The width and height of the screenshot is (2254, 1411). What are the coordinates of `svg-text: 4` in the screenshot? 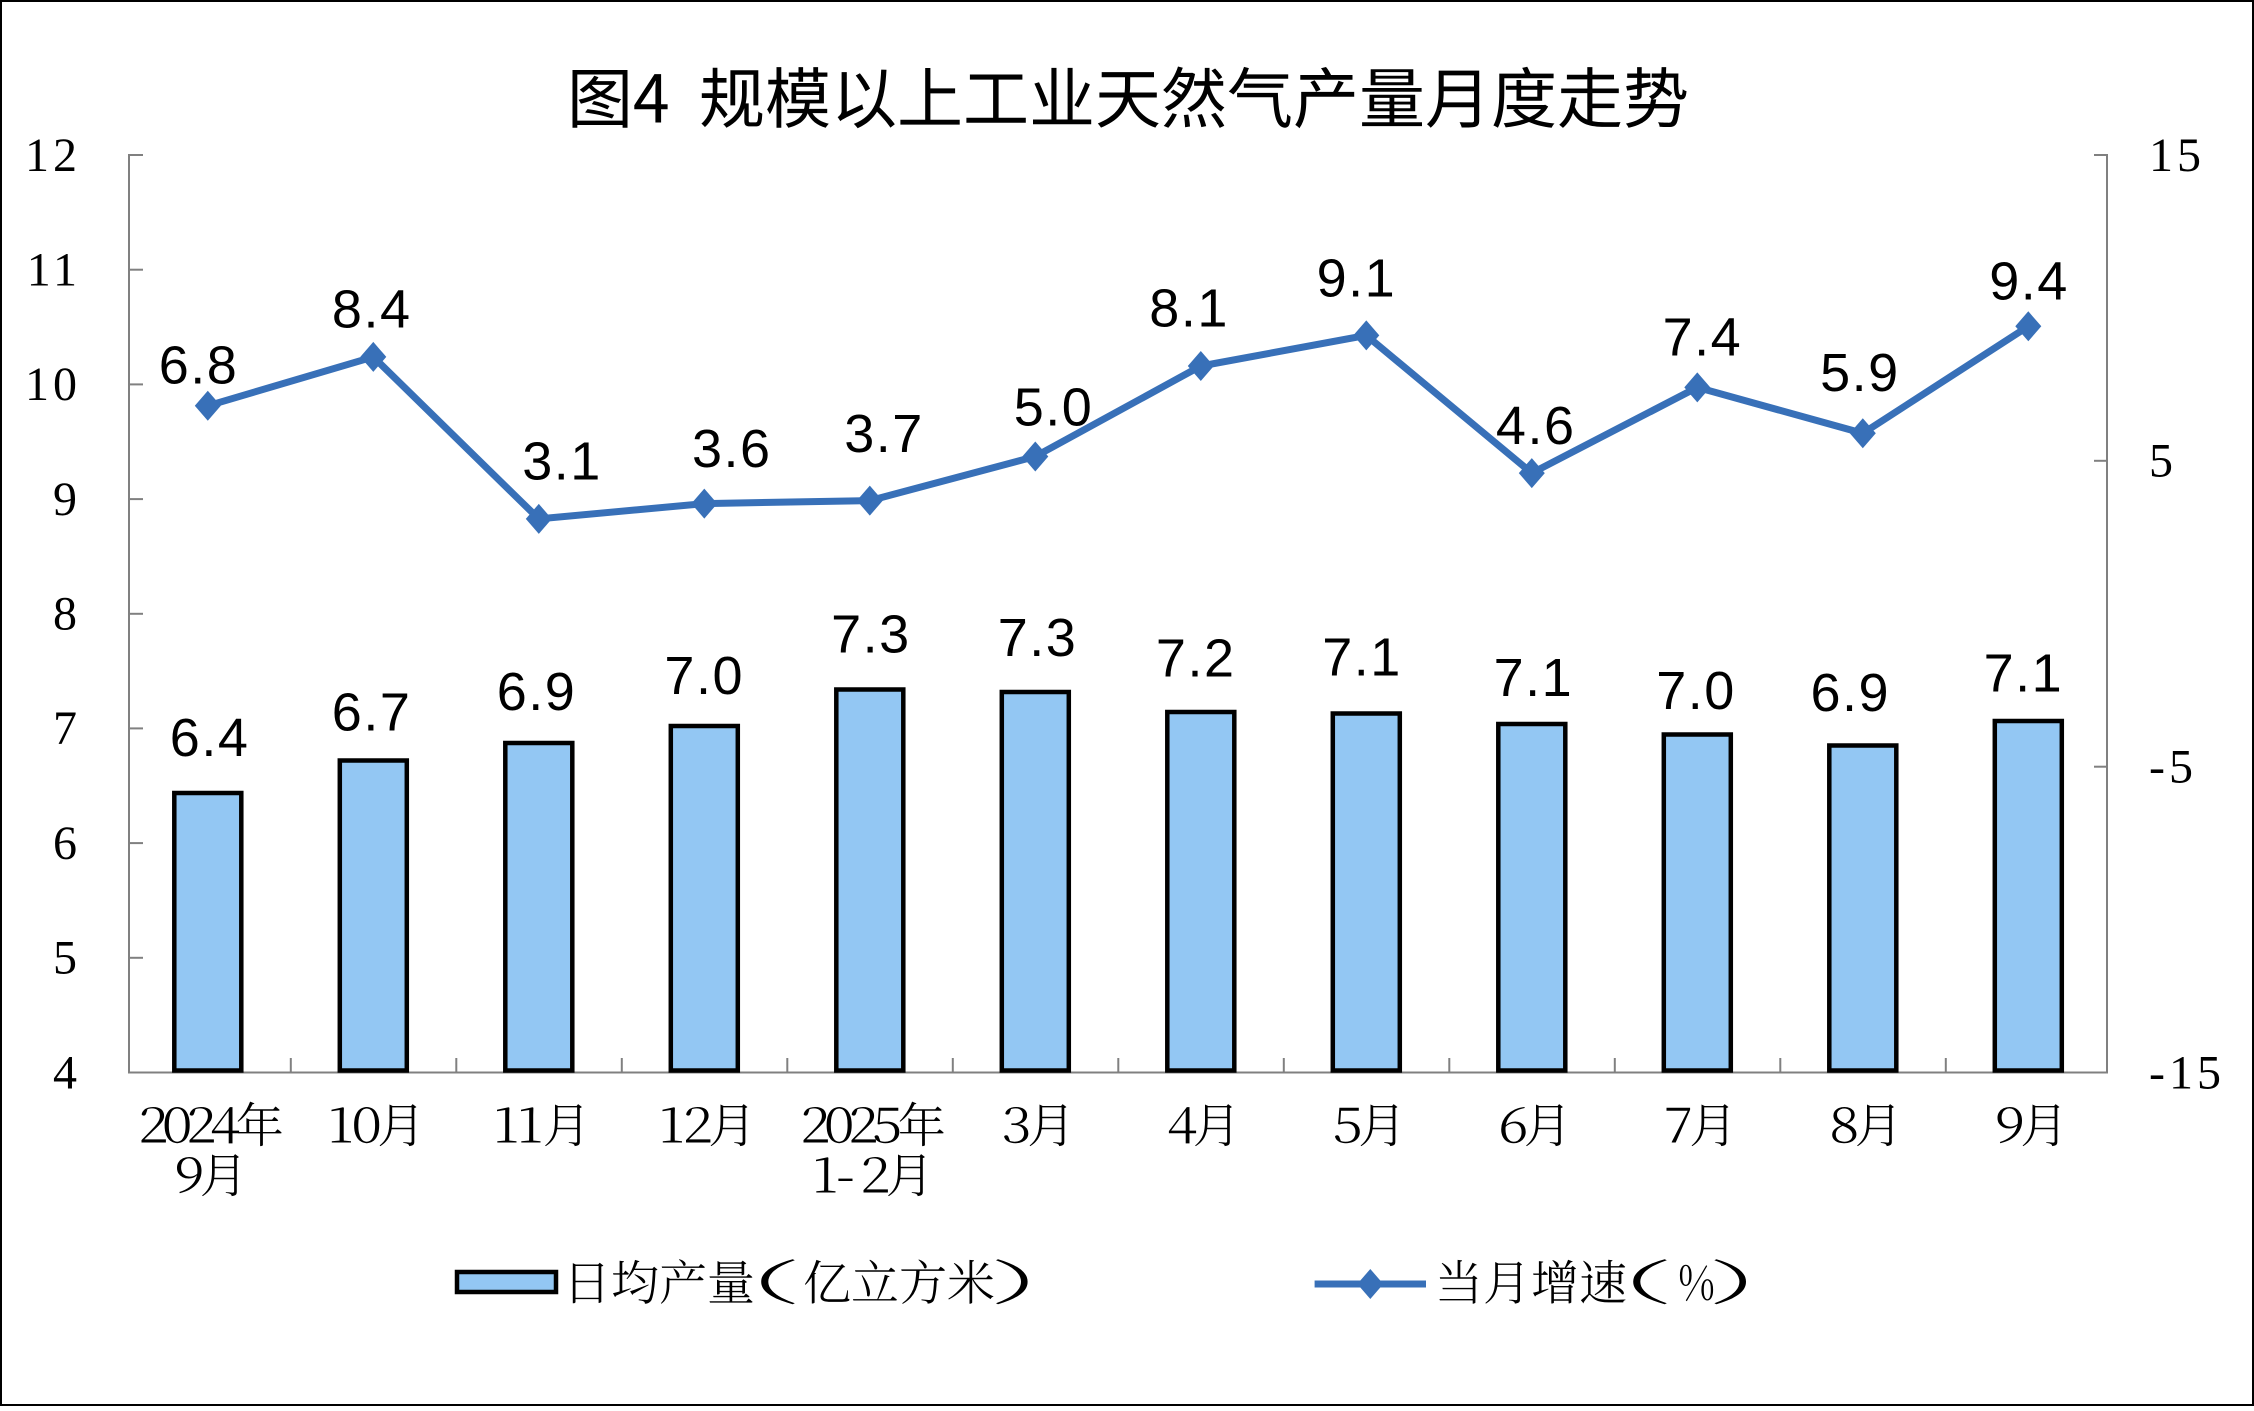 It's located at (67, 1072).